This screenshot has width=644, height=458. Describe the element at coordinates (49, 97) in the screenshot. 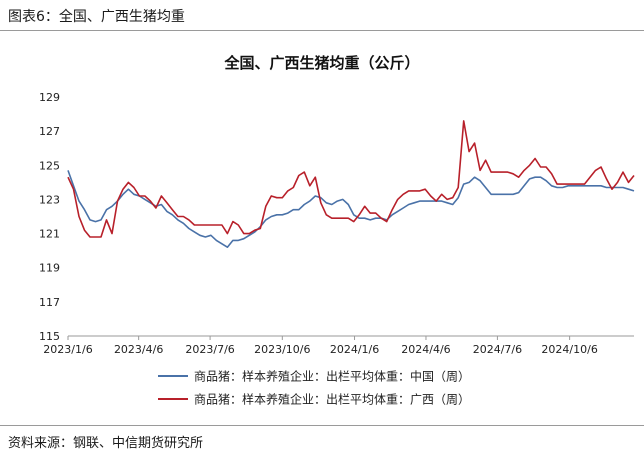

I see `y-tick-label: 129` at that location.